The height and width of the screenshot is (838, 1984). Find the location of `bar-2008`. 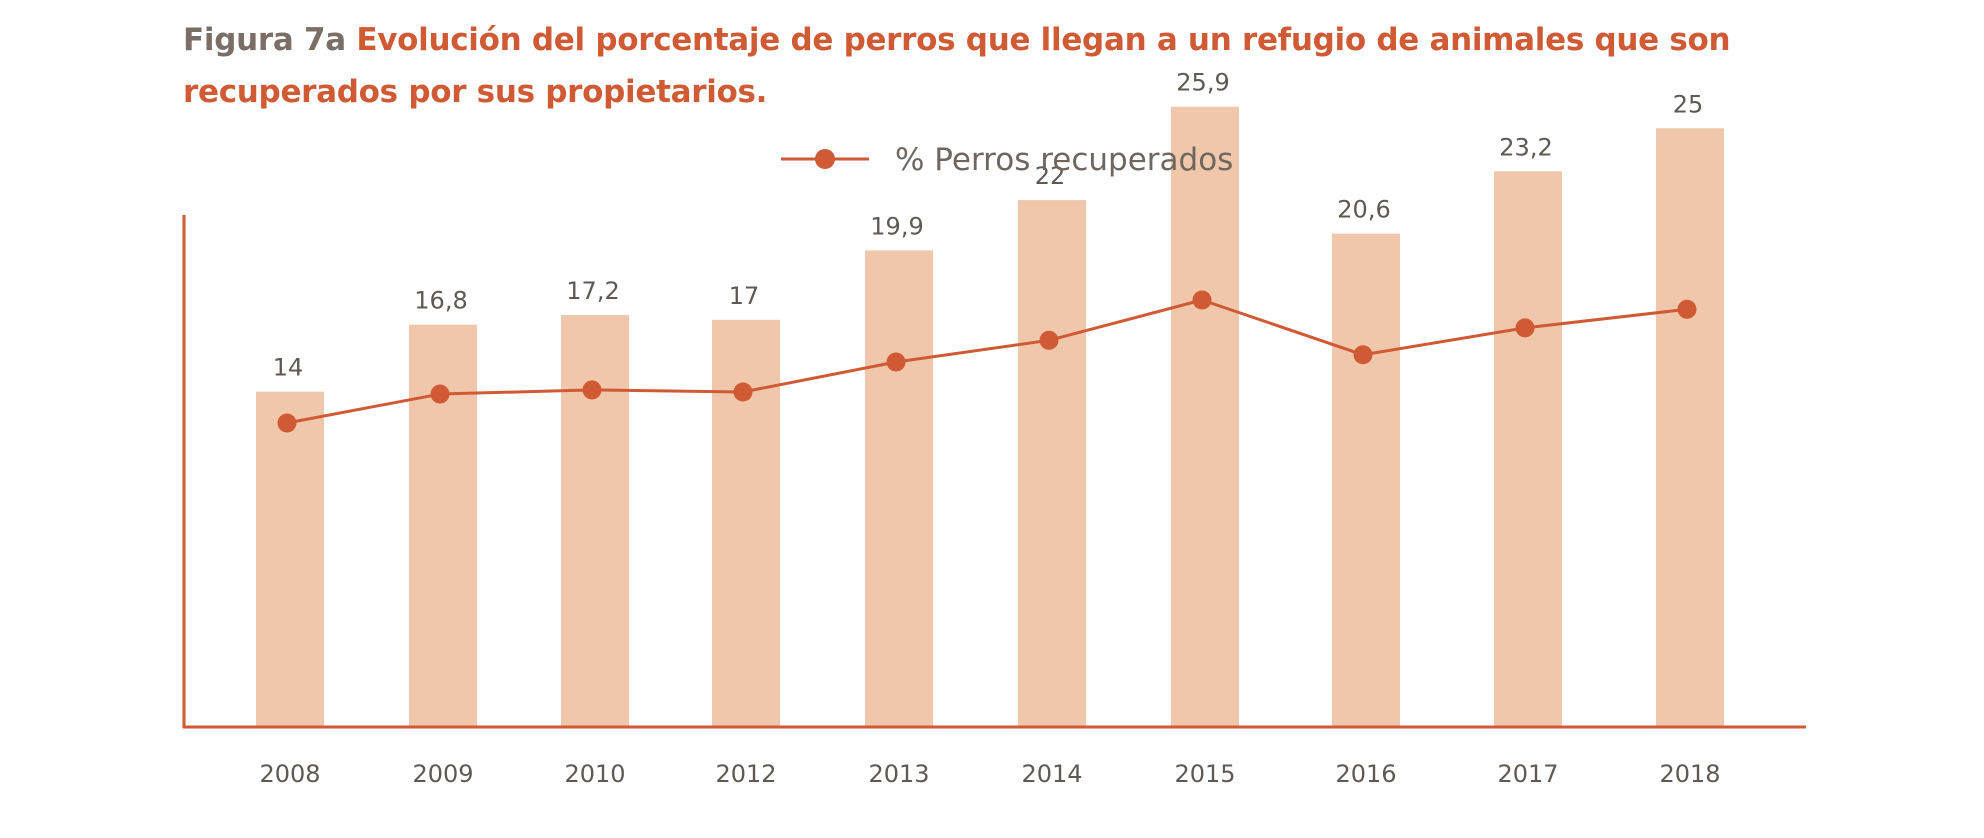

bar-2008 is located at coordinates (290, 559).